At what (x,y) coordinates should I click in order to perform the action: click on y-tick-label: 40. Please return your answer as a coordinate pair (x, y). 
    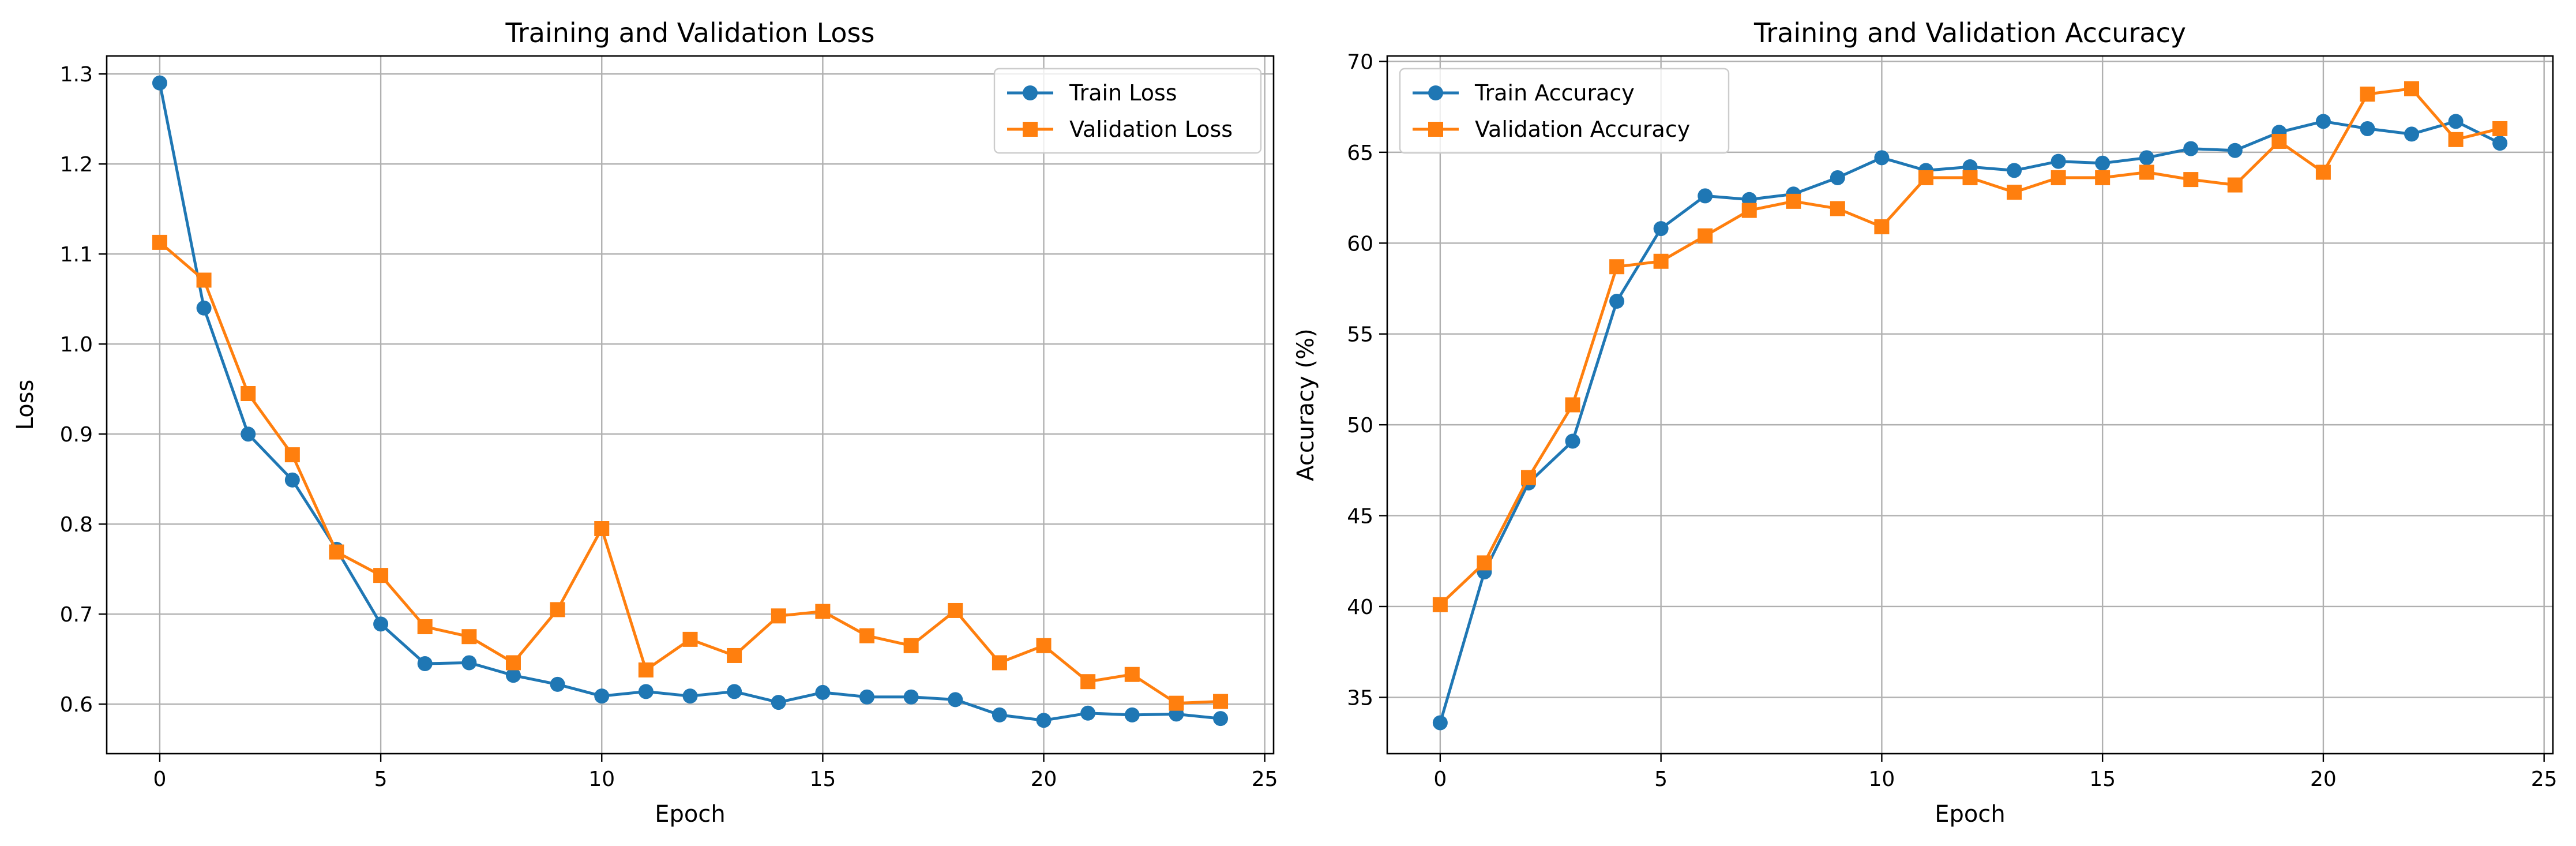
    Looking at the image, I should click on (1360, 607).